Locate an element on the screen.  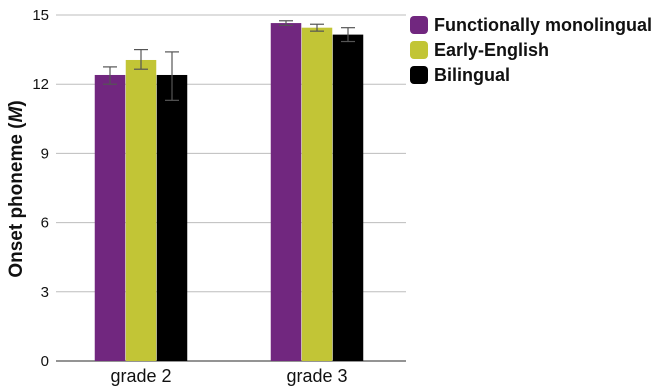
legend-label: Functionally monolingual is located at coordinates (543, 25).